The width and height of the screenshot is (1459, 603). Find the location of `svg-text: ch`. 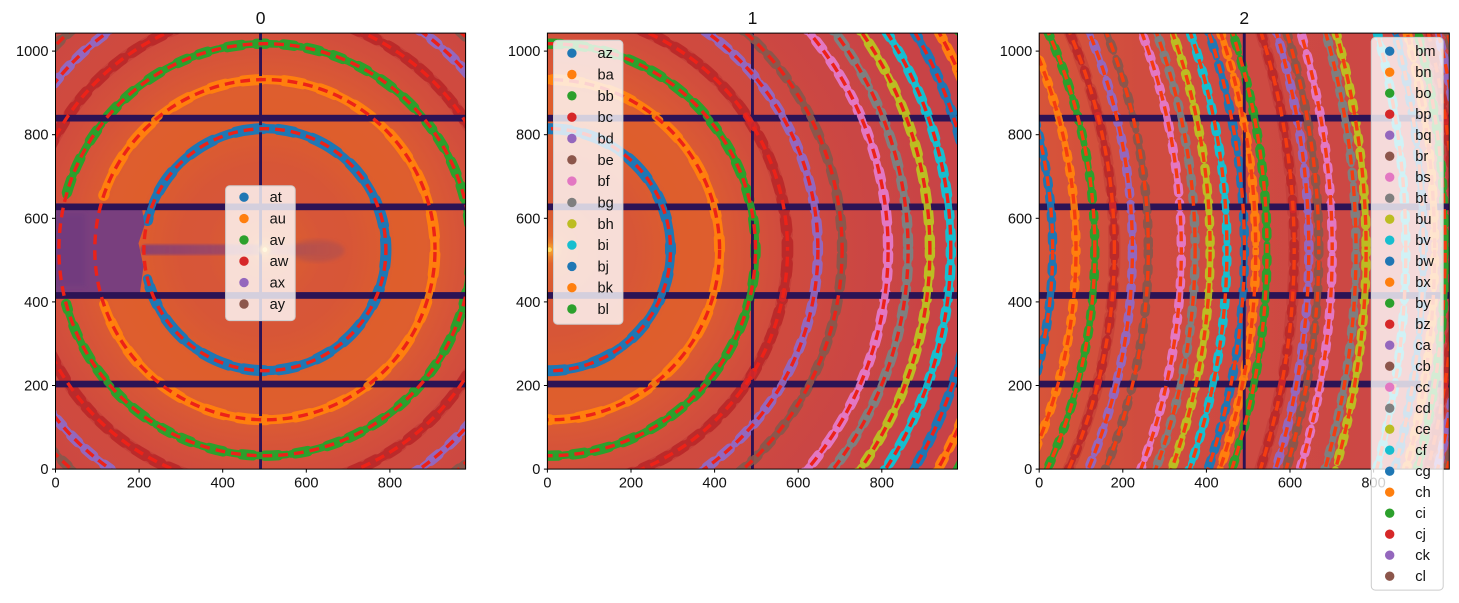

svg-text: ch is located at coordinates (1422, 493).